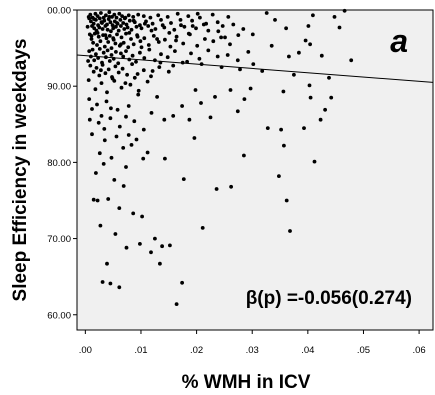 The image size is (435, 395). I want to click on x-tick-label: .05, so click(363, 350).